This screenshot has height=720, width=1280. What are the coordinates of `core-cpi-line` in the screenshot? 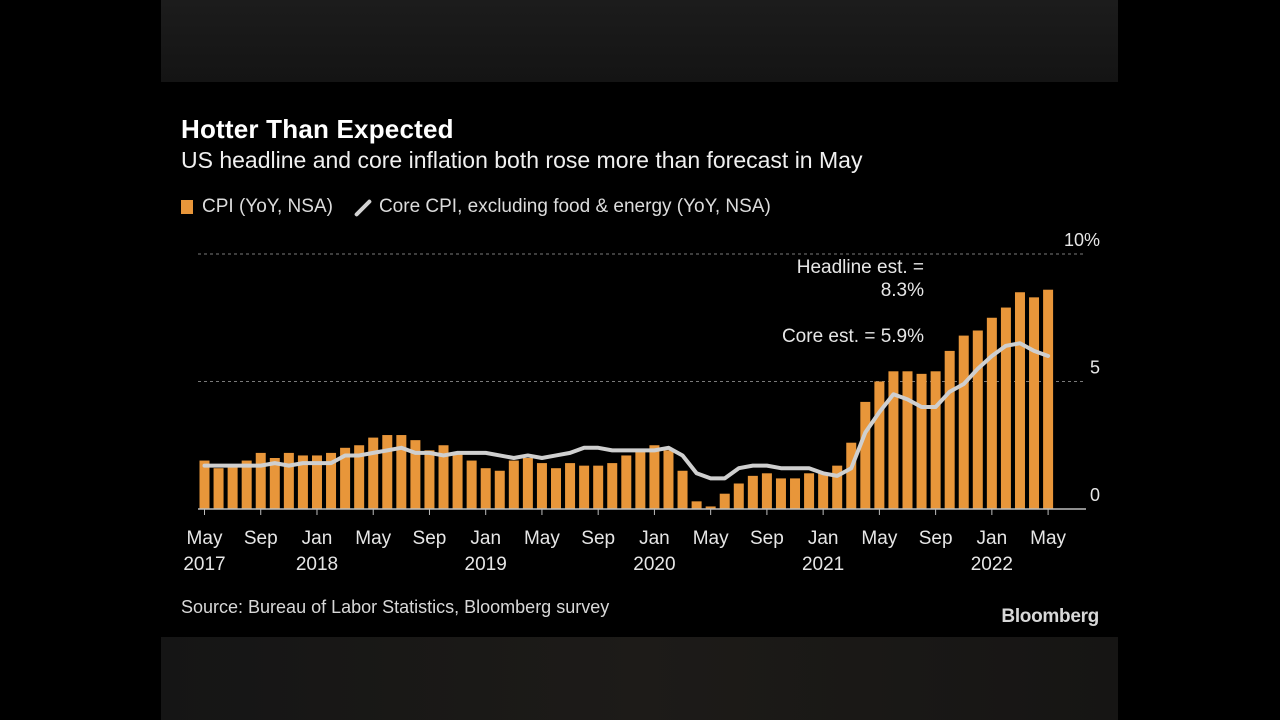 It's located at (626, 411).